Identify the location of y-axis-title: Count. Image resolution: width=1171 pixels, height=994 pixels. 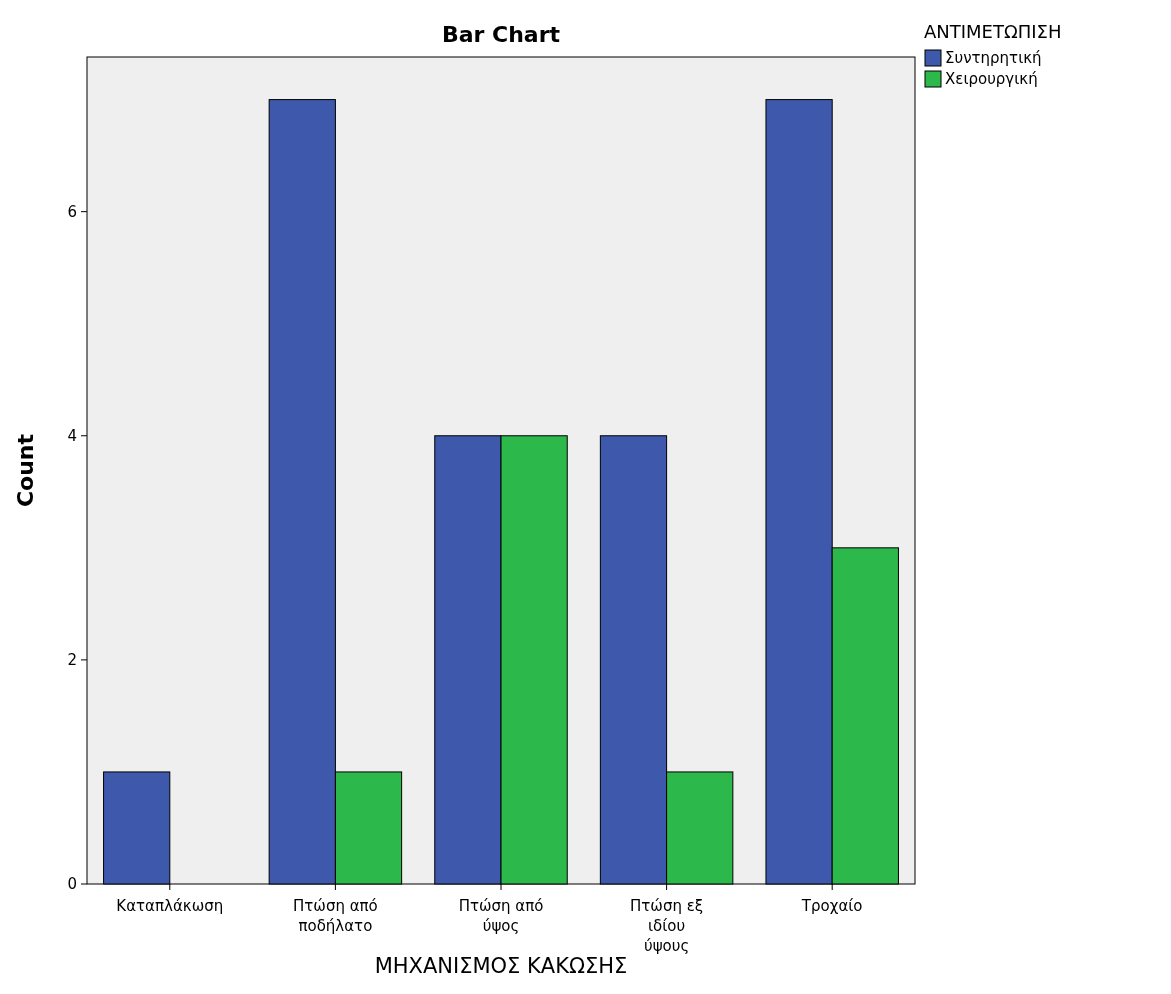
(25, 470).